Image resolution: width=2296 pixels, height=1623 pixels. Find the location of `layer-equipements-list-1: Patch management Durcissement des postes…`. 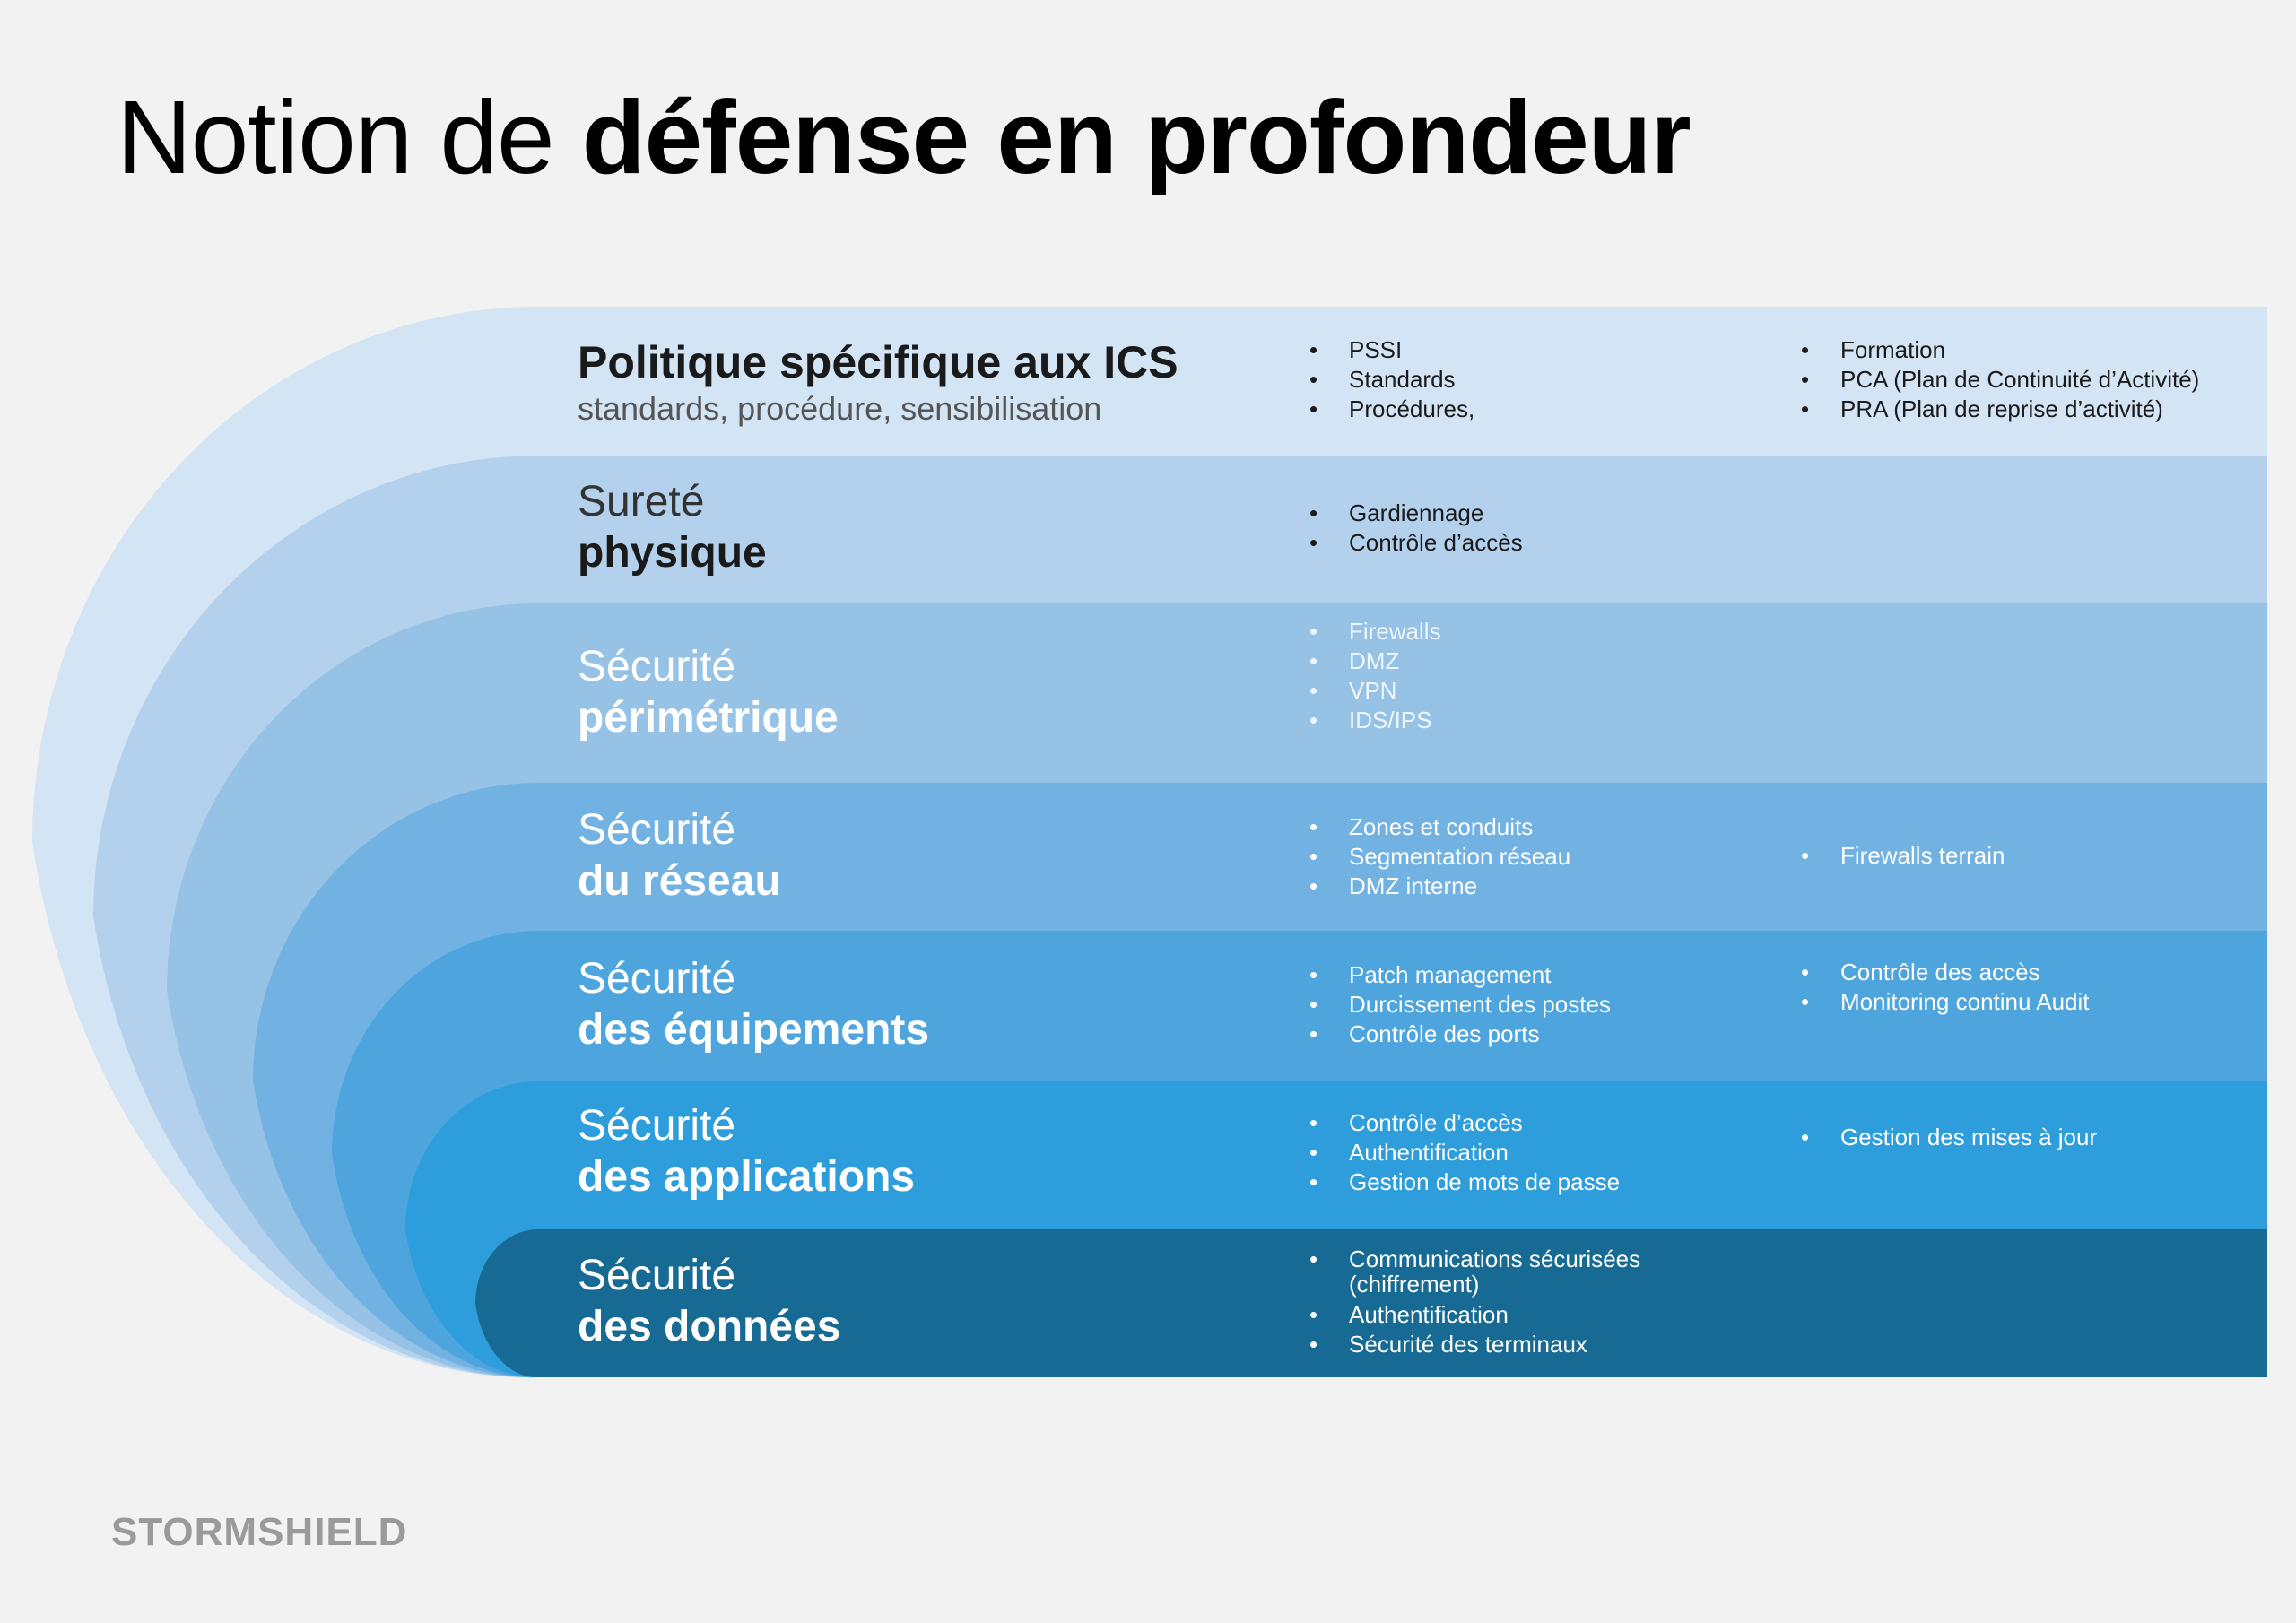

layer-equipements-list-1: Patch management Durcissement des postes… is located at coordinates (1460, 1004).